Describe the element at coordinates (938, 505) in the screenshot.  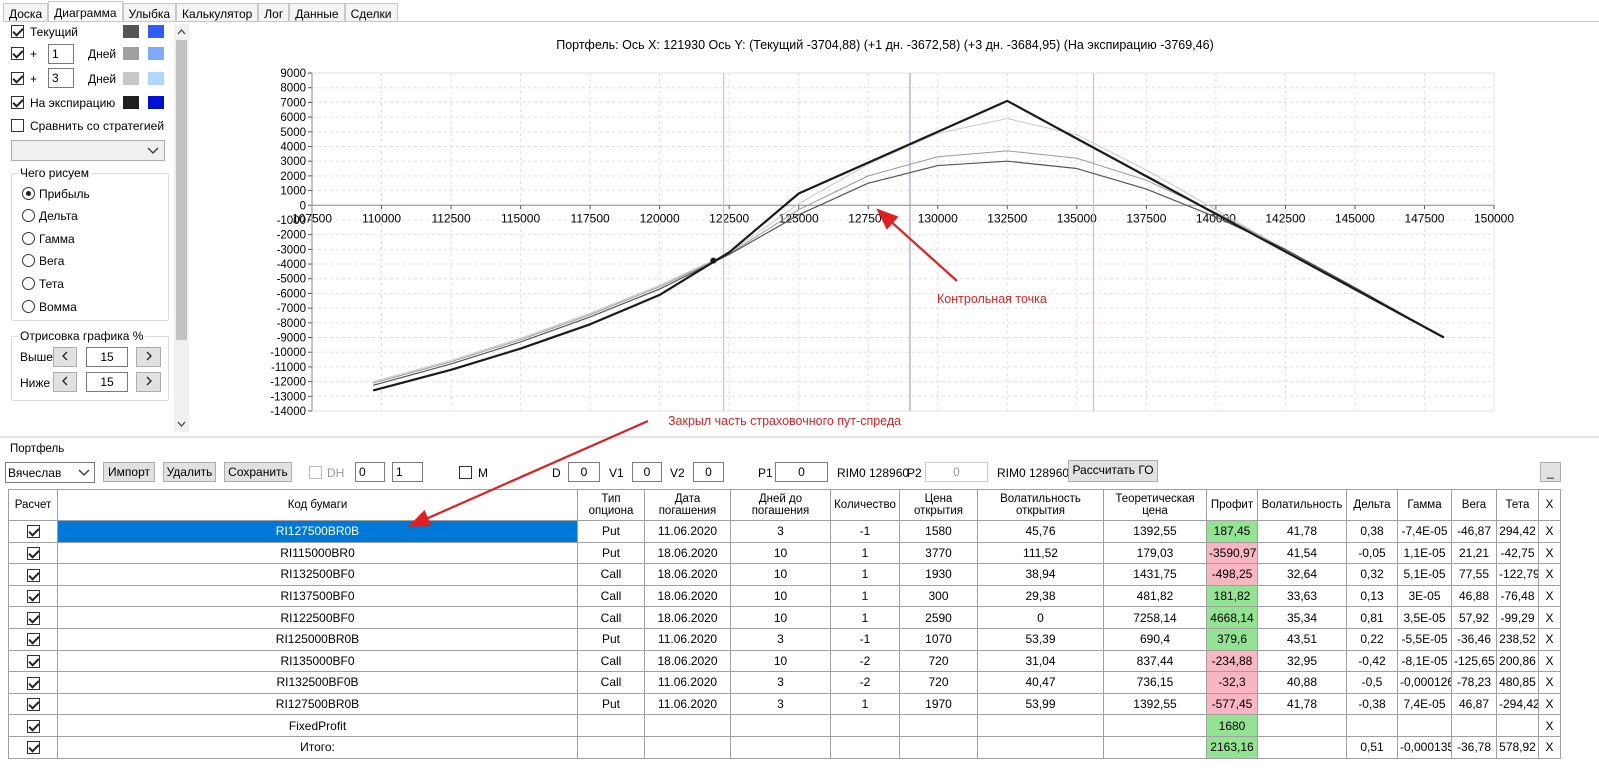
I see `column-header: Цена открытия` at that location.